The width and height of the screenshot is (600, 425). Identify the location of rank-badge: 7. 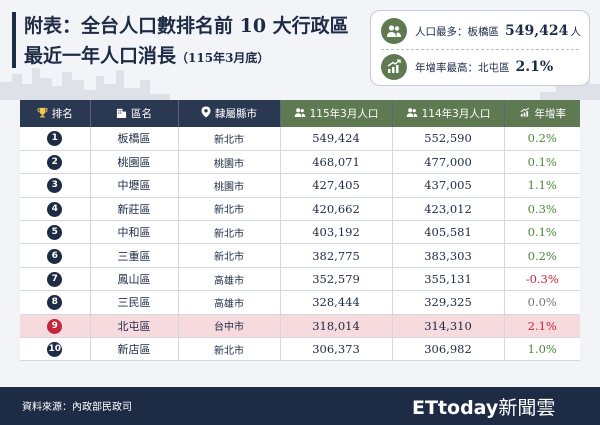
(55, 280).